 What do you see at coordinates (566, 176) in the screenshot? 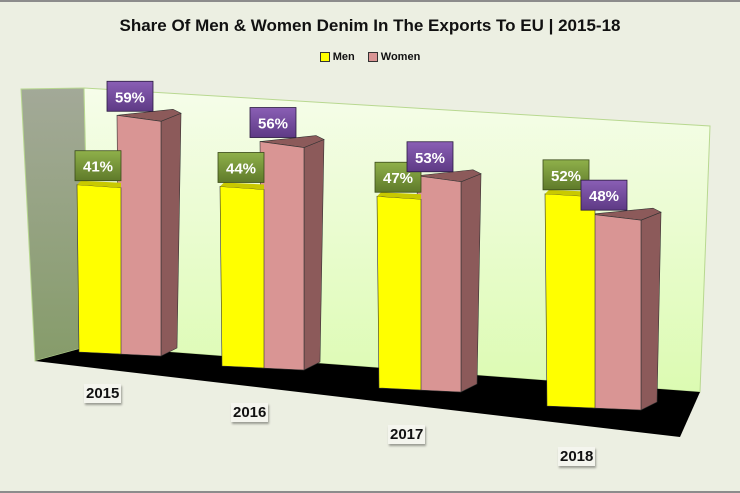
I see `data-label-men-2018: 52%` at bounding box center [566, 176].